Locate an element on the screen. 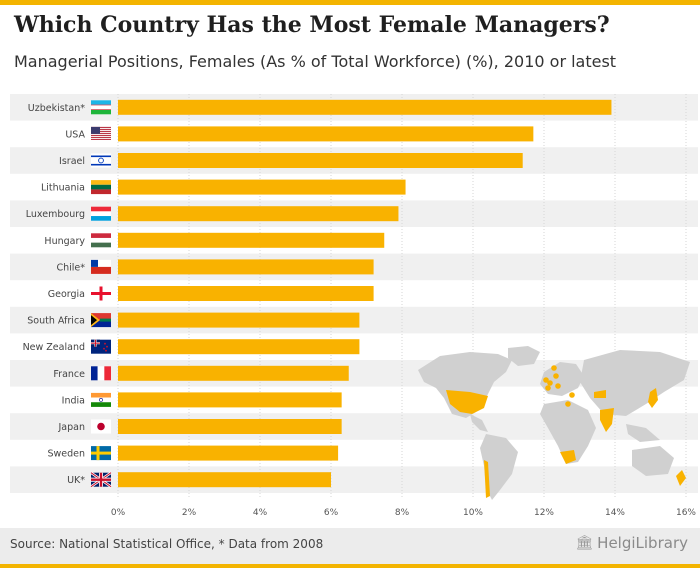 This screenshot has height=568, width=700. category-label: Hungary is located at coordinates (64, 241).